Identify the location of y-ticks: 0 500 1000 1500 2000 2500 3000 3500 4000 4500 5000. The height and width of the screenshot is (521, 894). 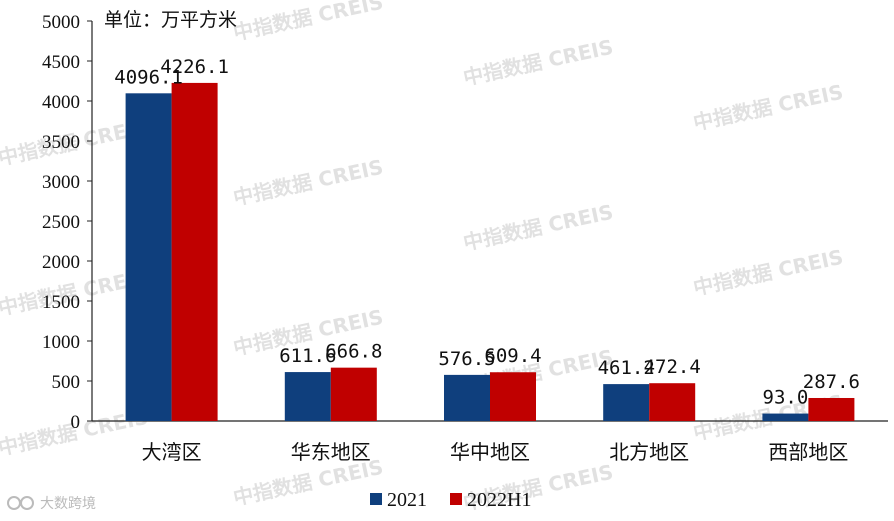
(67, 222).